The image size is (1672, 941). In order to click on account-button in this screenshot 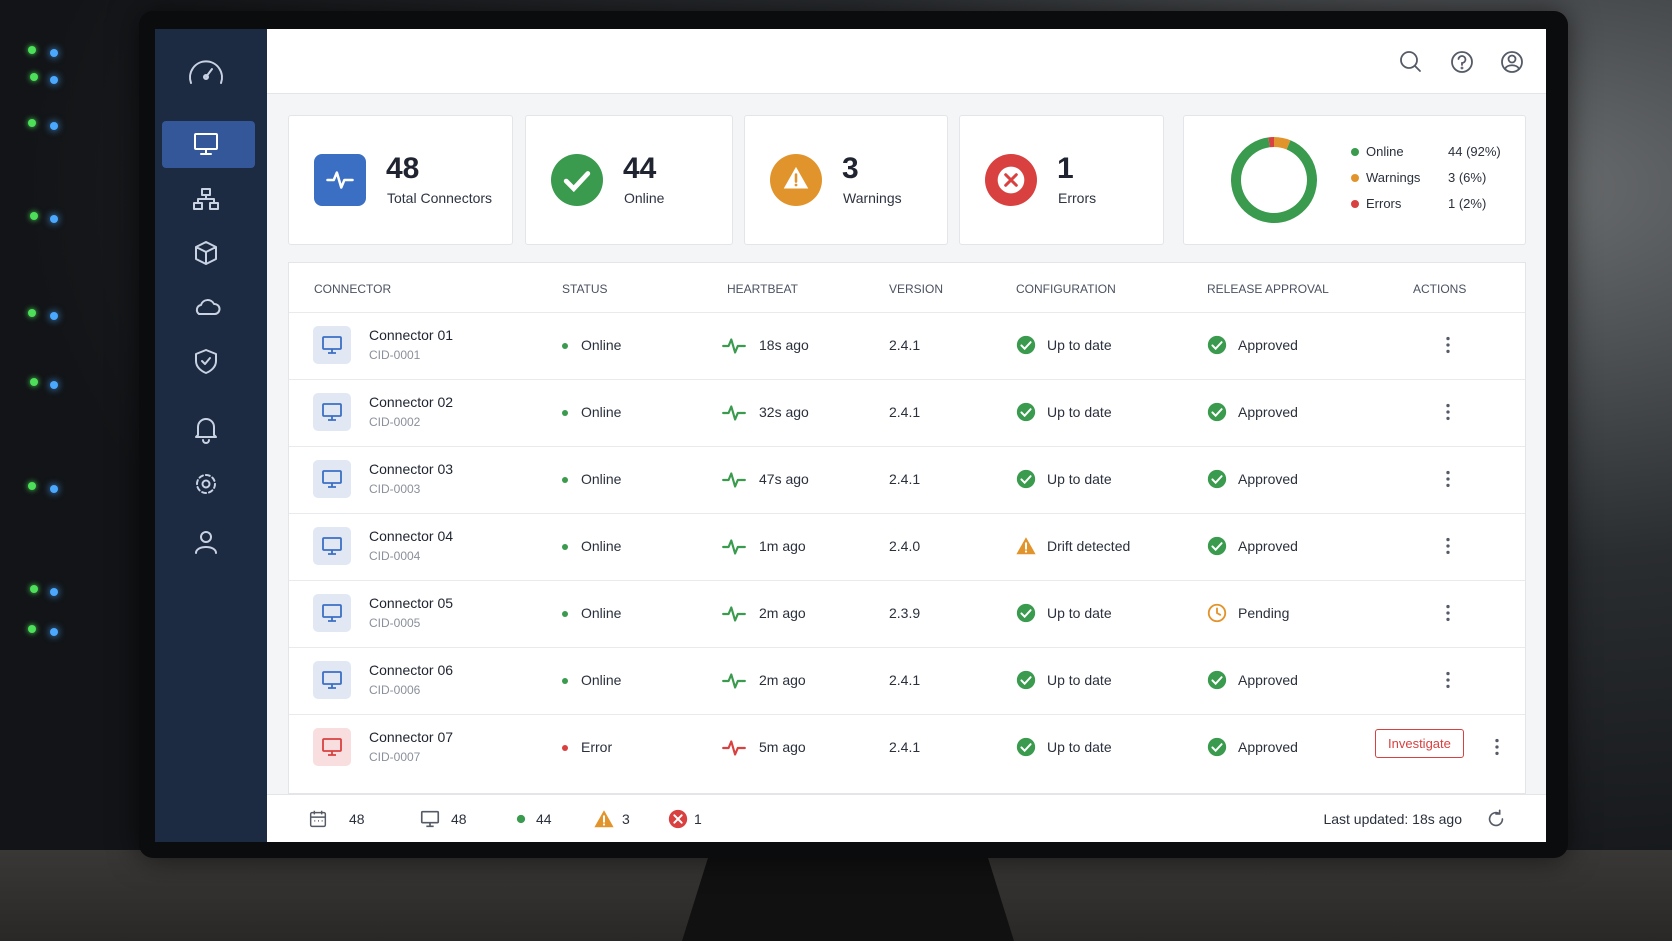, I will do `click(1512, 62)`.